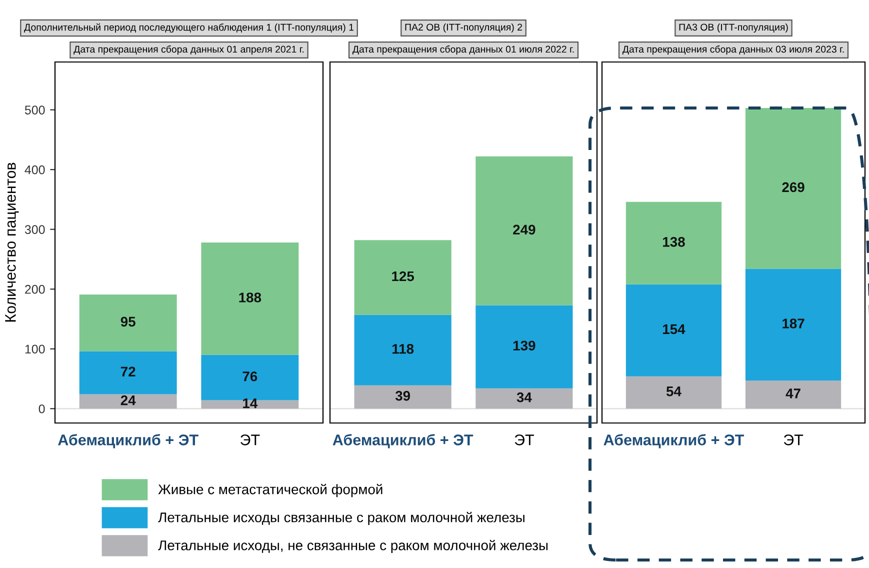  What do you see at coordinates (34, 110) in the screenshot?
I see `y-tick-label: 500` at bounding box center [34, 110].